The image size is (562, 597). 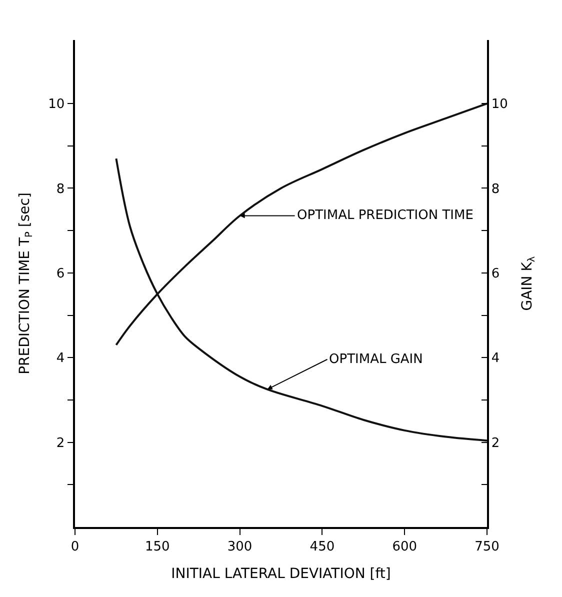 I want to click on y2-tick-label: 2, so click(x=495, y=443).